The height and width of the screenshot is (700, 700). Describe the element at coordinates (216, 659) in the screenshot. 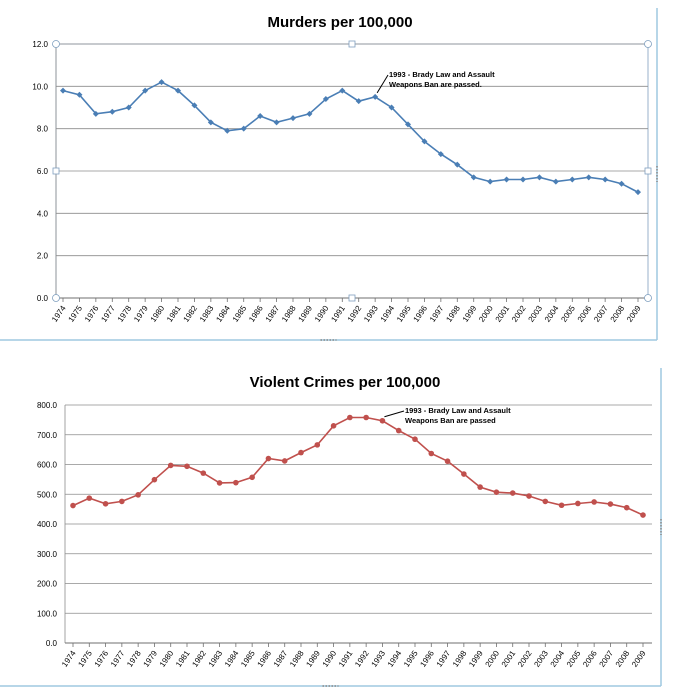

I see `violent-x-tick-label: 1983` at that location.